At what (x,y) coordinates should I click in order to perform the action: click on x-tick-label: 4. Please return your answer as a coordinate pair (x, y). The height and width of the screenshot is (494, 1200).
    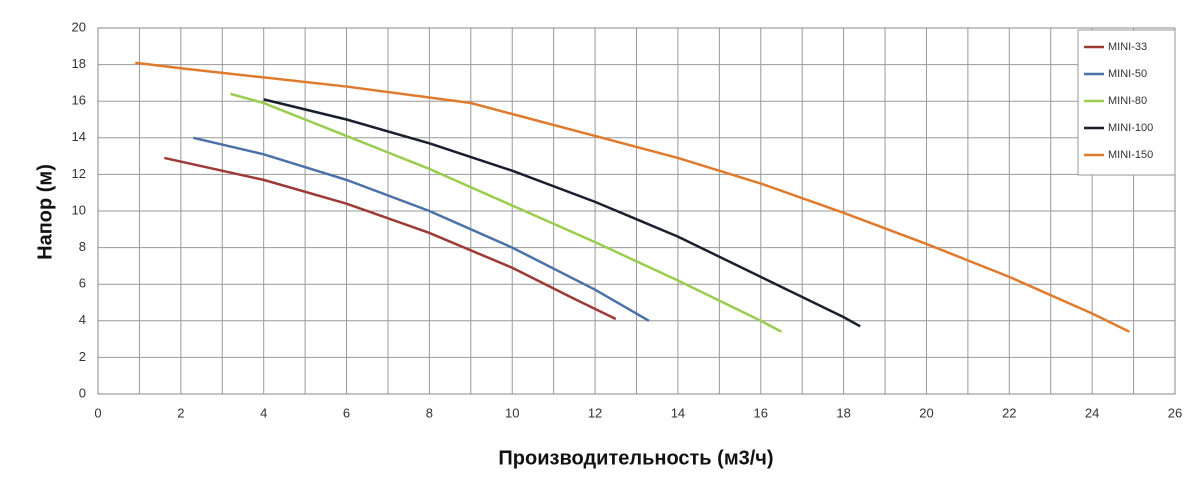
    Looking at the image, I should click on (263, 412).